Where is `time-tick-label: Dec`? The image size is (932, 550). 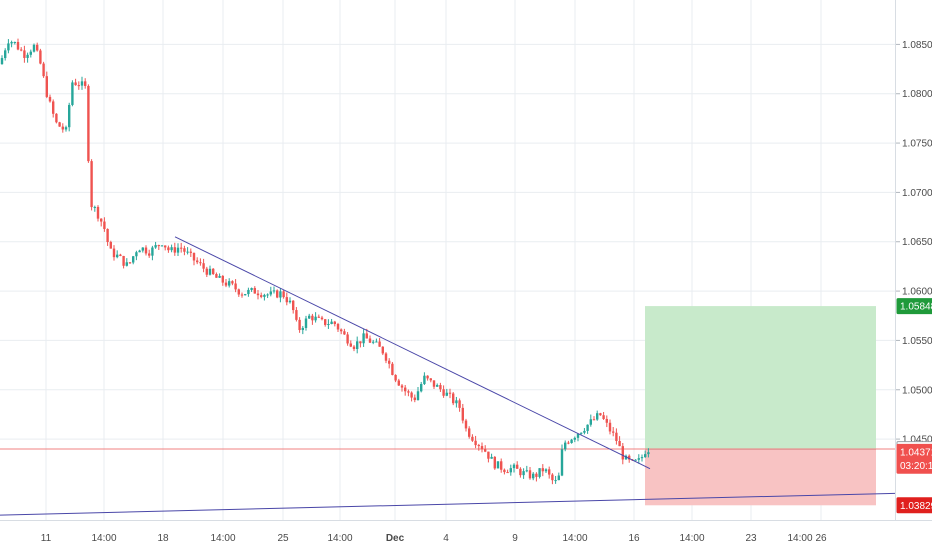
time-tick-label: Dec is located at coordinates (395, 538).